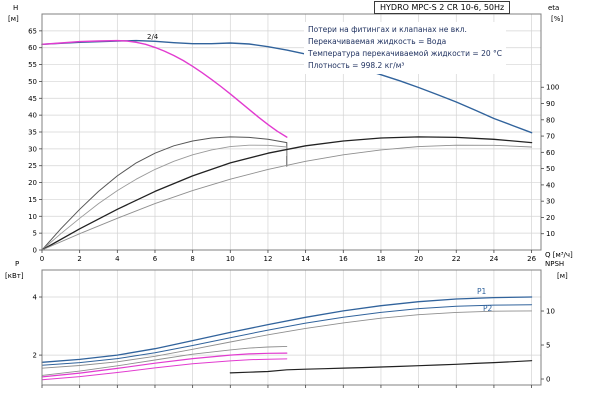 This screenshot has width=600, height=400. Describe the element at coordinates (550, 202) in the screenshot. I see `y-tick-label-right: 30` at that location.